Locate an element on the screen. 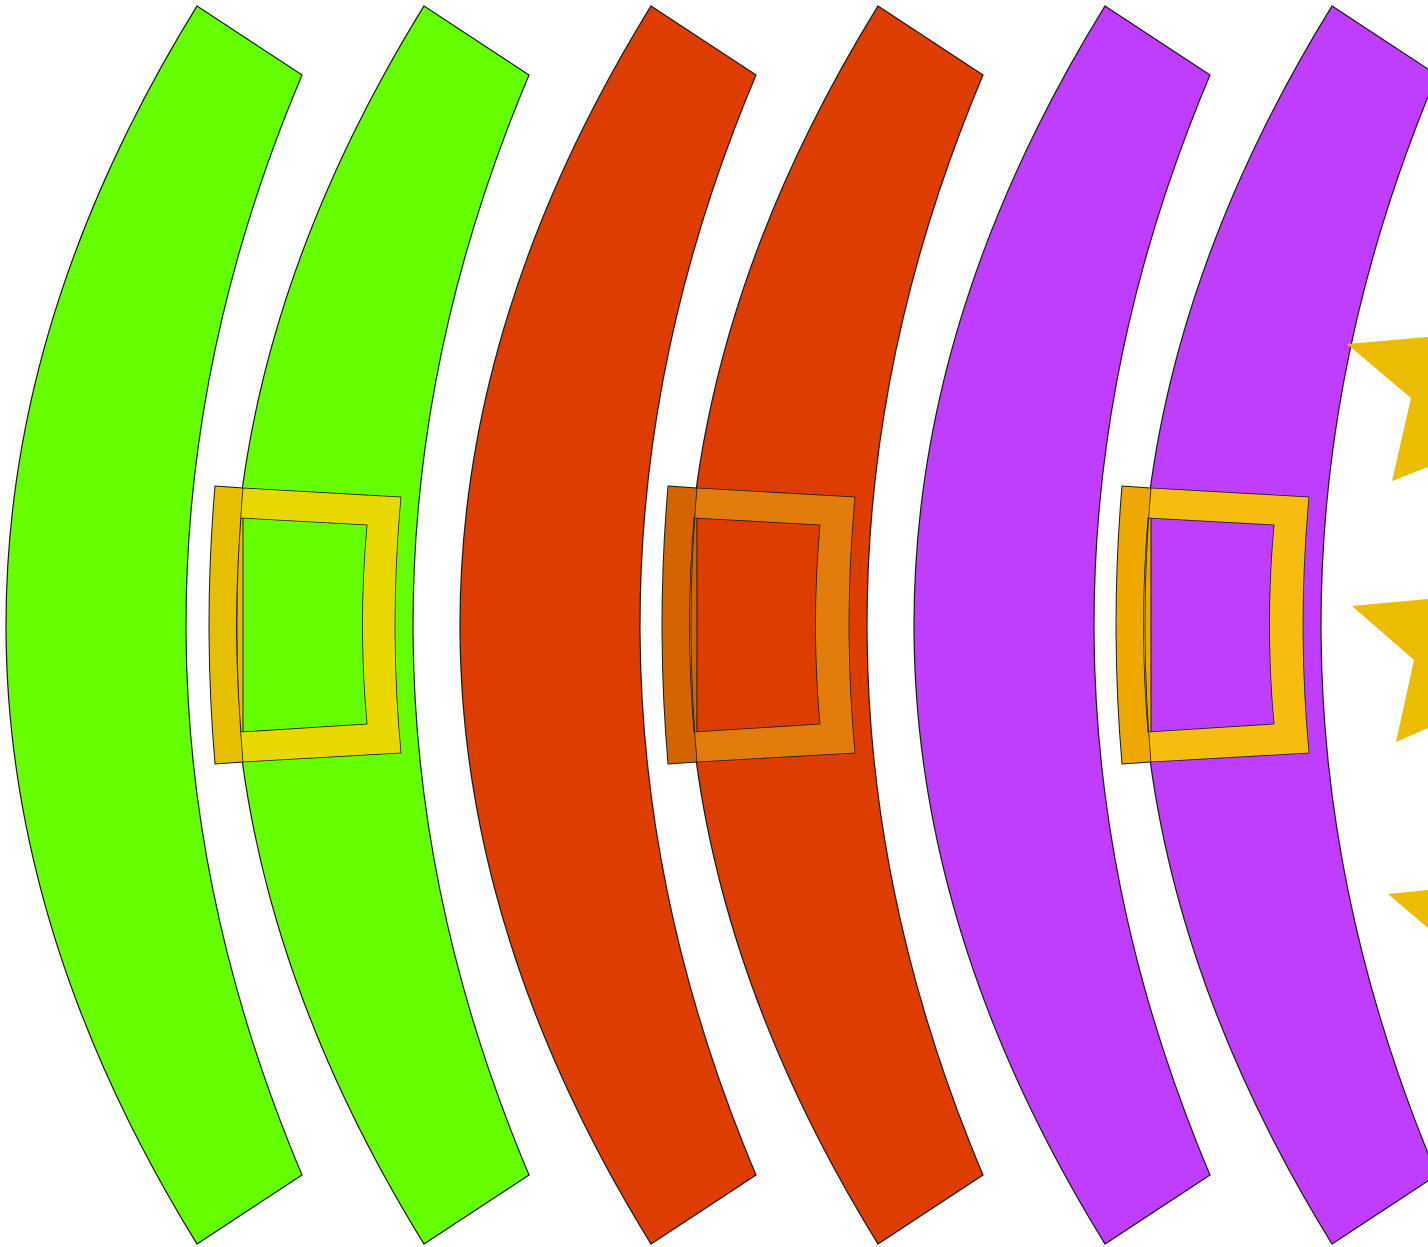 The image size is (1428, 1247). orange-buckle-edge is located at coordinates (679, 625).